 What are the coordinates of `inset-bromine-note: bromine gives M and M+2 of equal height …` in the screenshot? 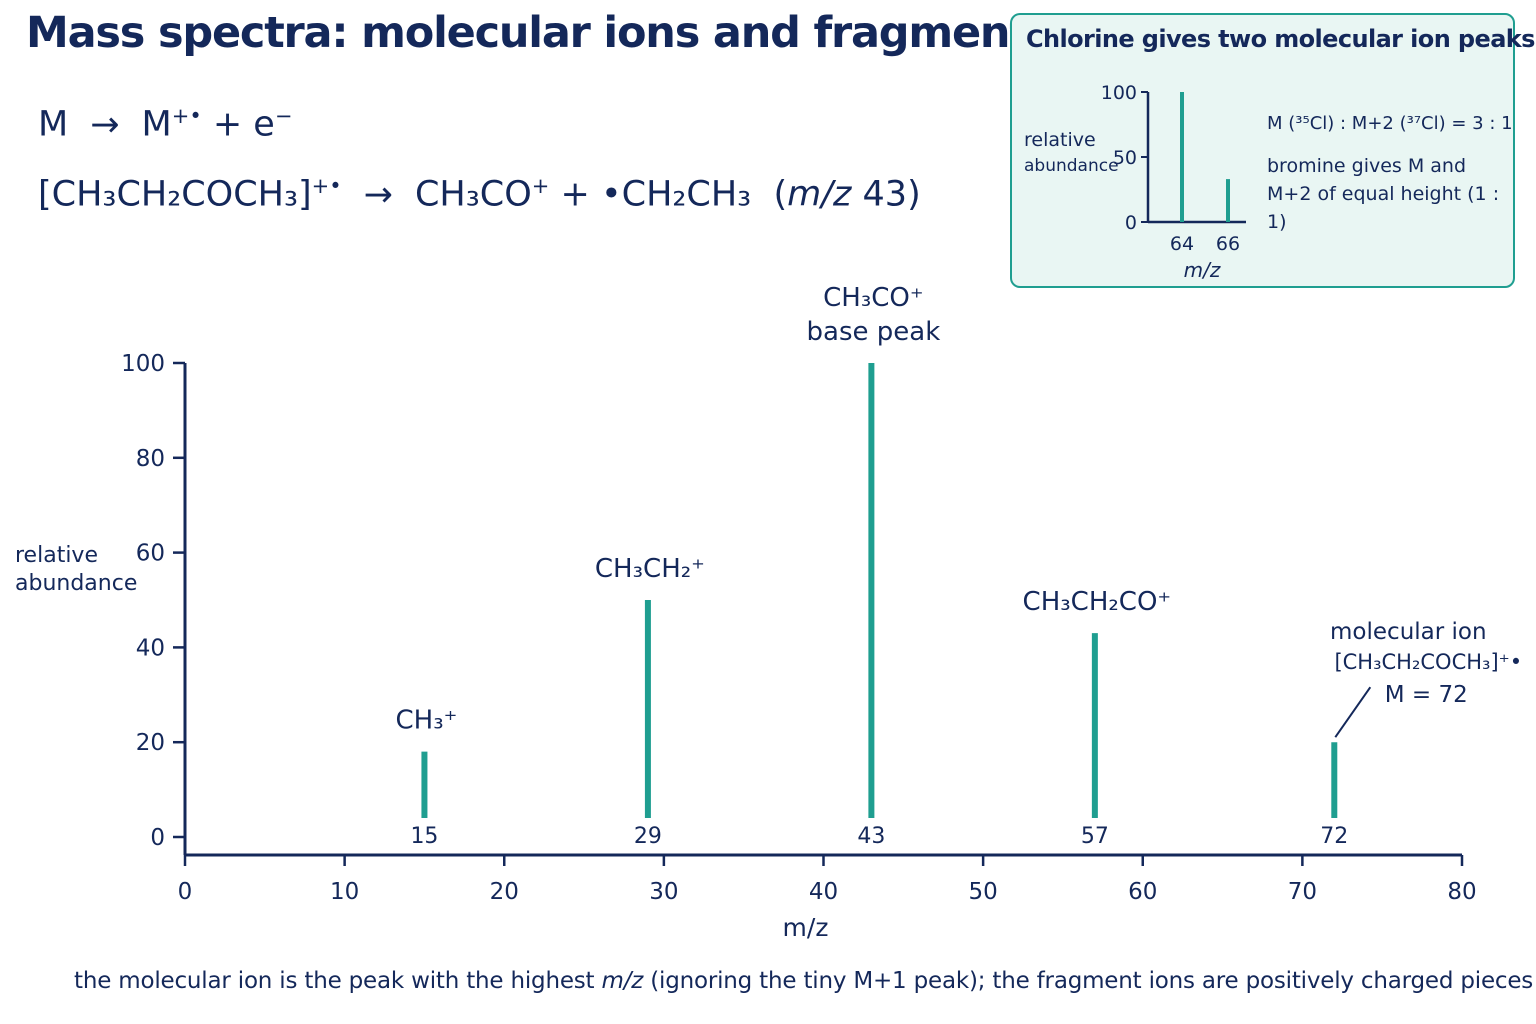 It's located at (1383, 194).